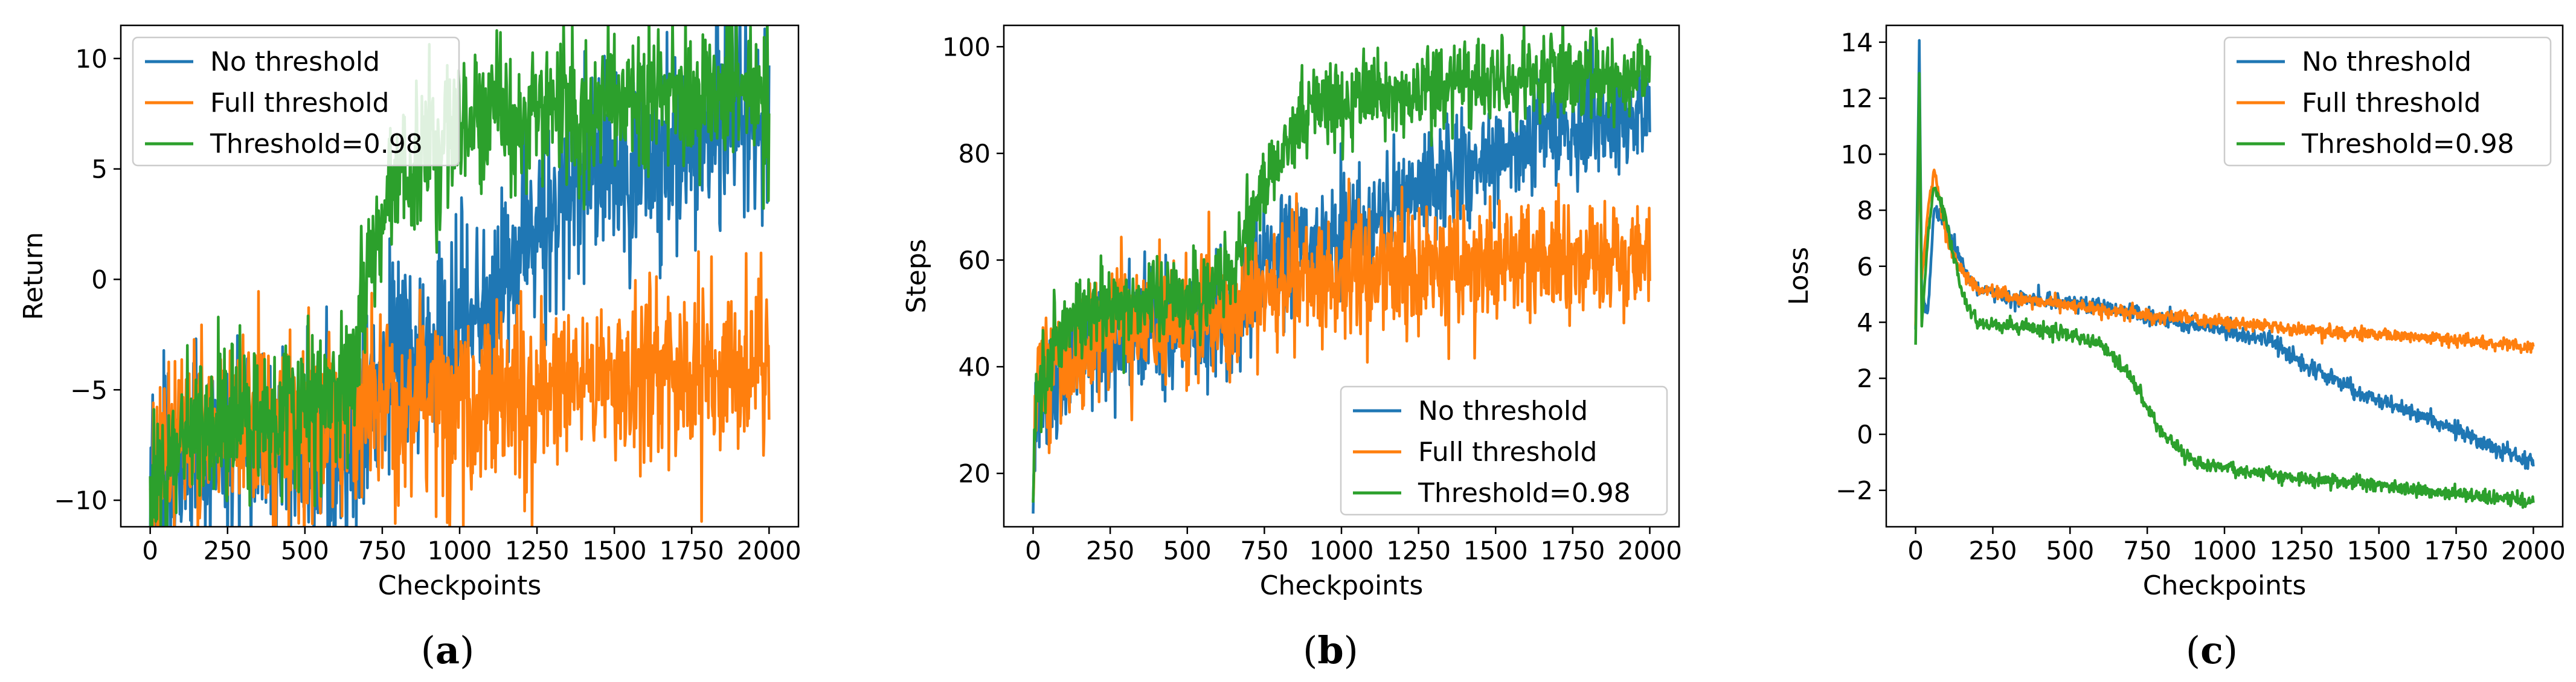  I want to click on y-tick-label: 100, so click(966, 47).